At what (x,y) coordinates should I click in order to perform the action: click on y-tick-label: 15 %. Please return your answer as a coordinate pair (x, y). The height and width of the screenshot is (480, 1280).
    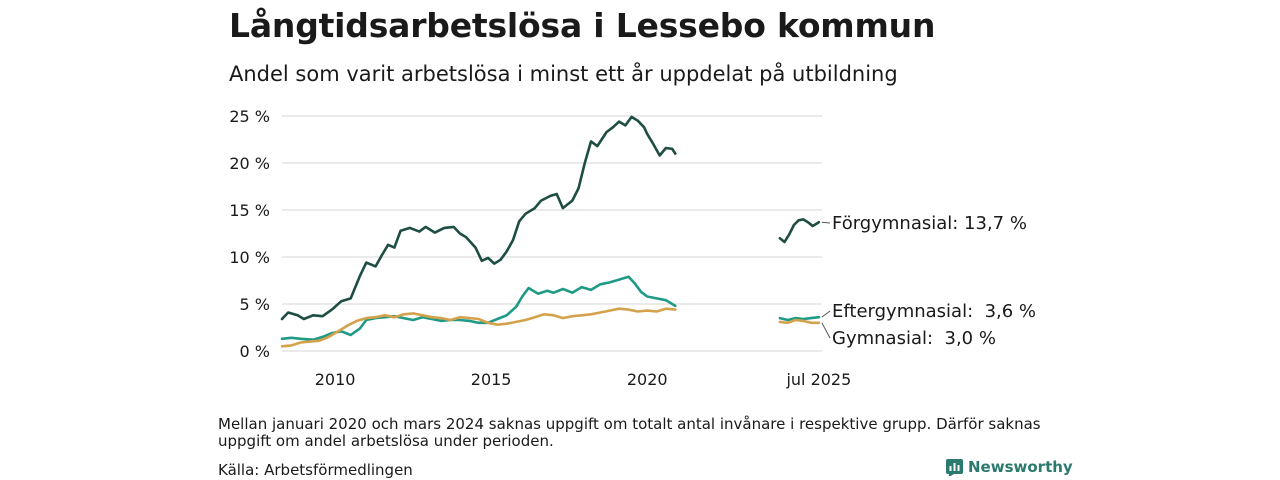
    Looking at the image, I should click on (249, 210).